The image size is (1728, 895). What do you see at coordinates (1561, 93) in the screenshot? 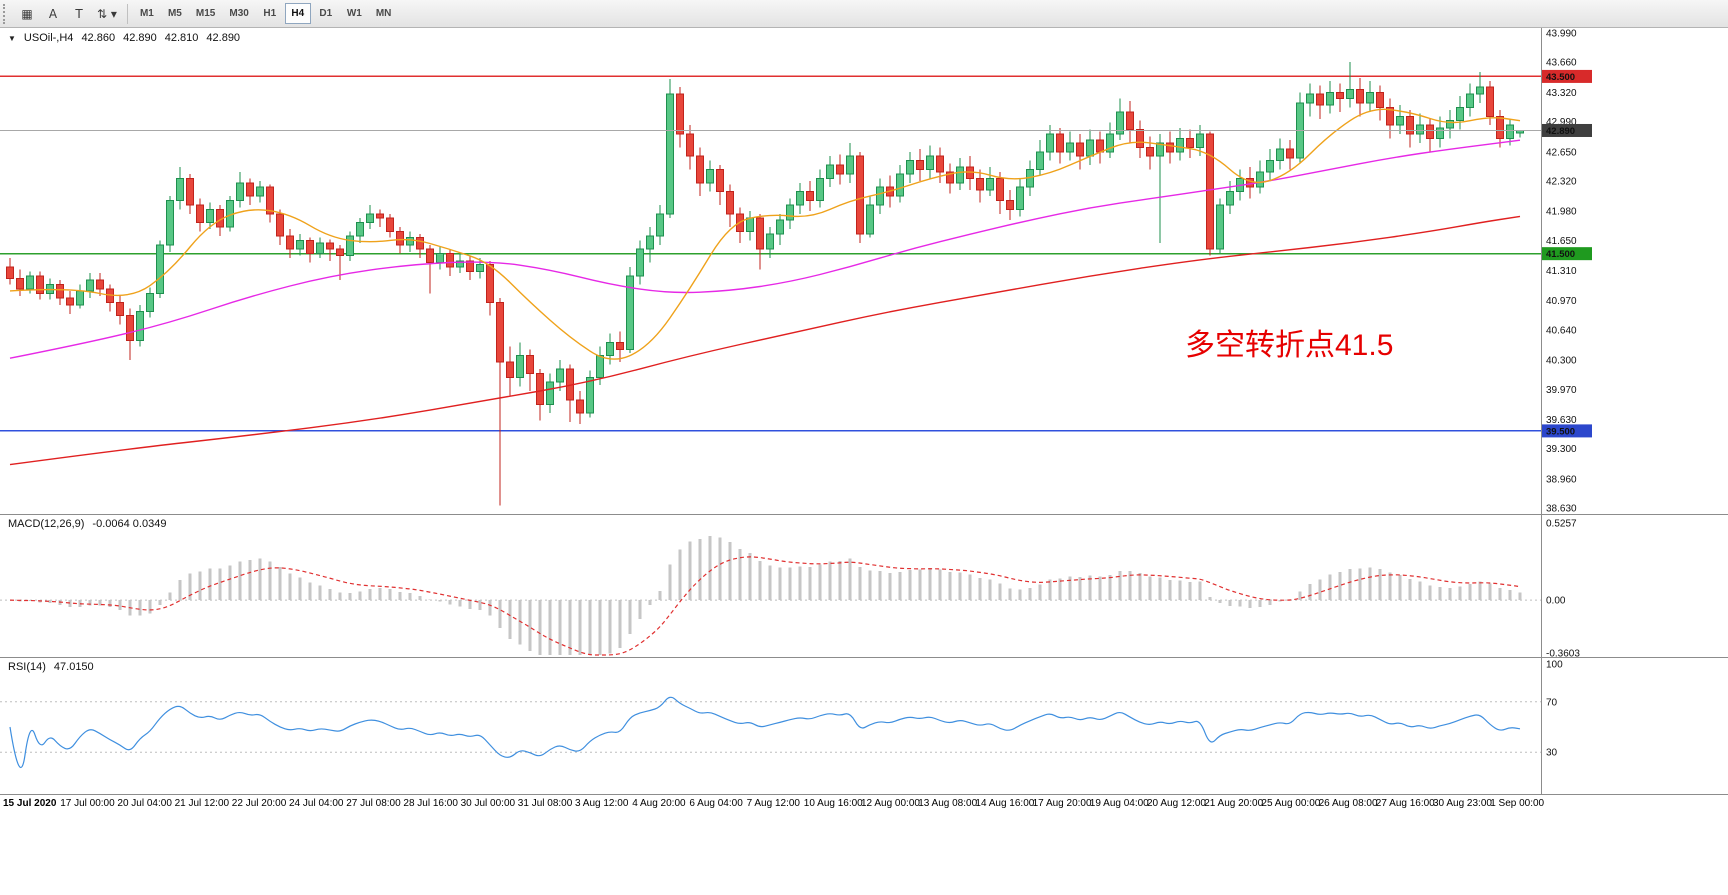
I see `svg-text: 43.320` at bounding box center [1561, 93].